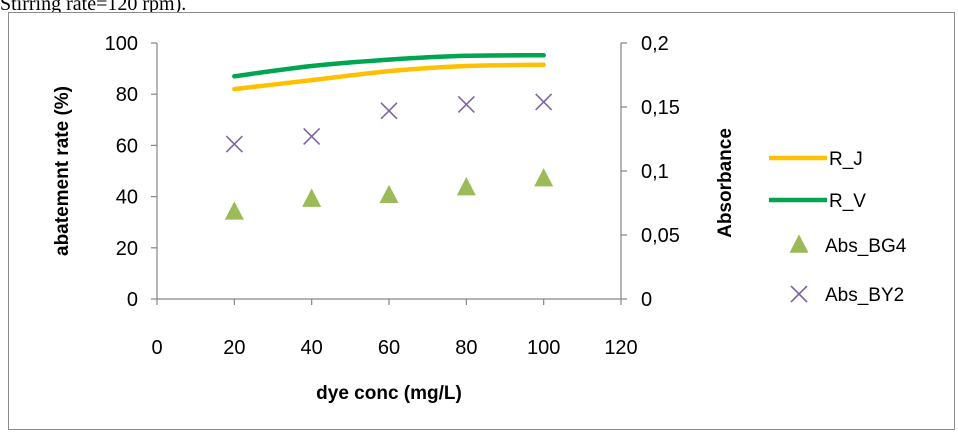 This screenshot has width=958, height=432. I want to click on legend-label: Abs_BG4, so click(866, 246).